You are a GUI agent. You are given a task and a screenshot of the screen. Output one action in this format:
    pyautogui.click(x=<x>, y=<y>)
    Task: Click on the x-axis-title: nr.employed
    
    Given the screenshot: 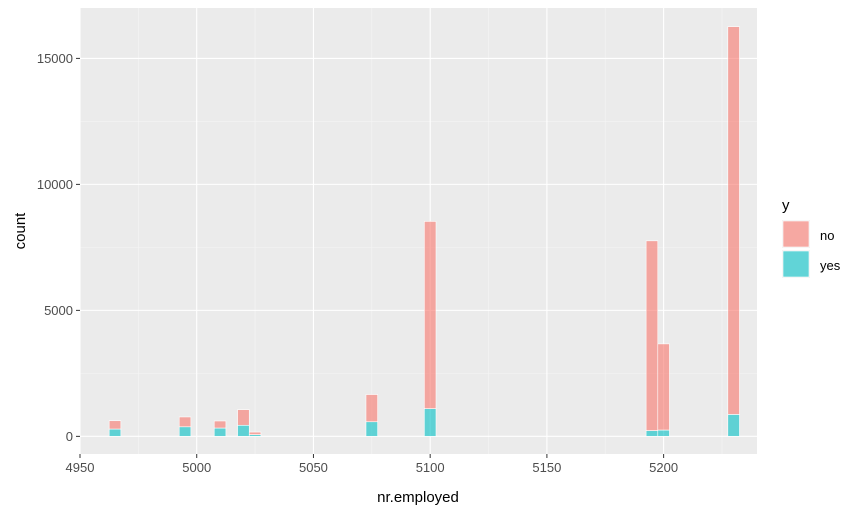 What is the action you would take?
    pyautogui.click(x=418, y=497)
    